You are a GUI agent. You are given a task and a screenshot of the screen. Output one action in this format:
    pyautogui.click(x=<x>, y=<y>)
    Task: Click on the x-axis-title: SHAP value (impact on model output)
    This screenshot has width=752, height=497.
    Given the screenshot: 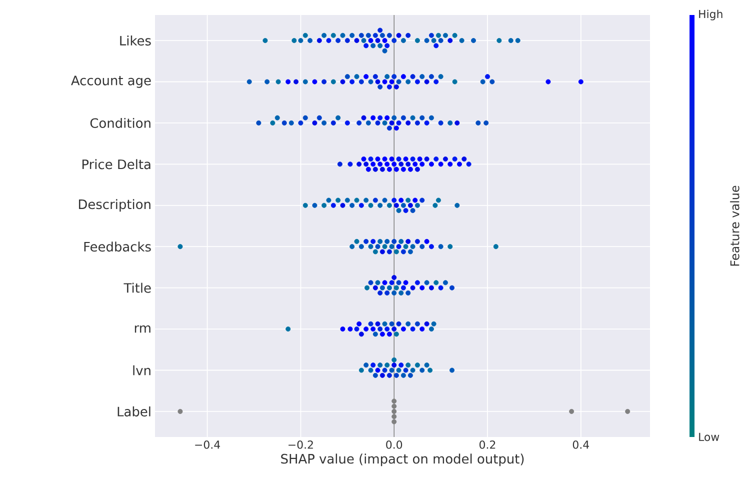 What is the action you would take?
    pyautogui.click(x=402, y=460)
    